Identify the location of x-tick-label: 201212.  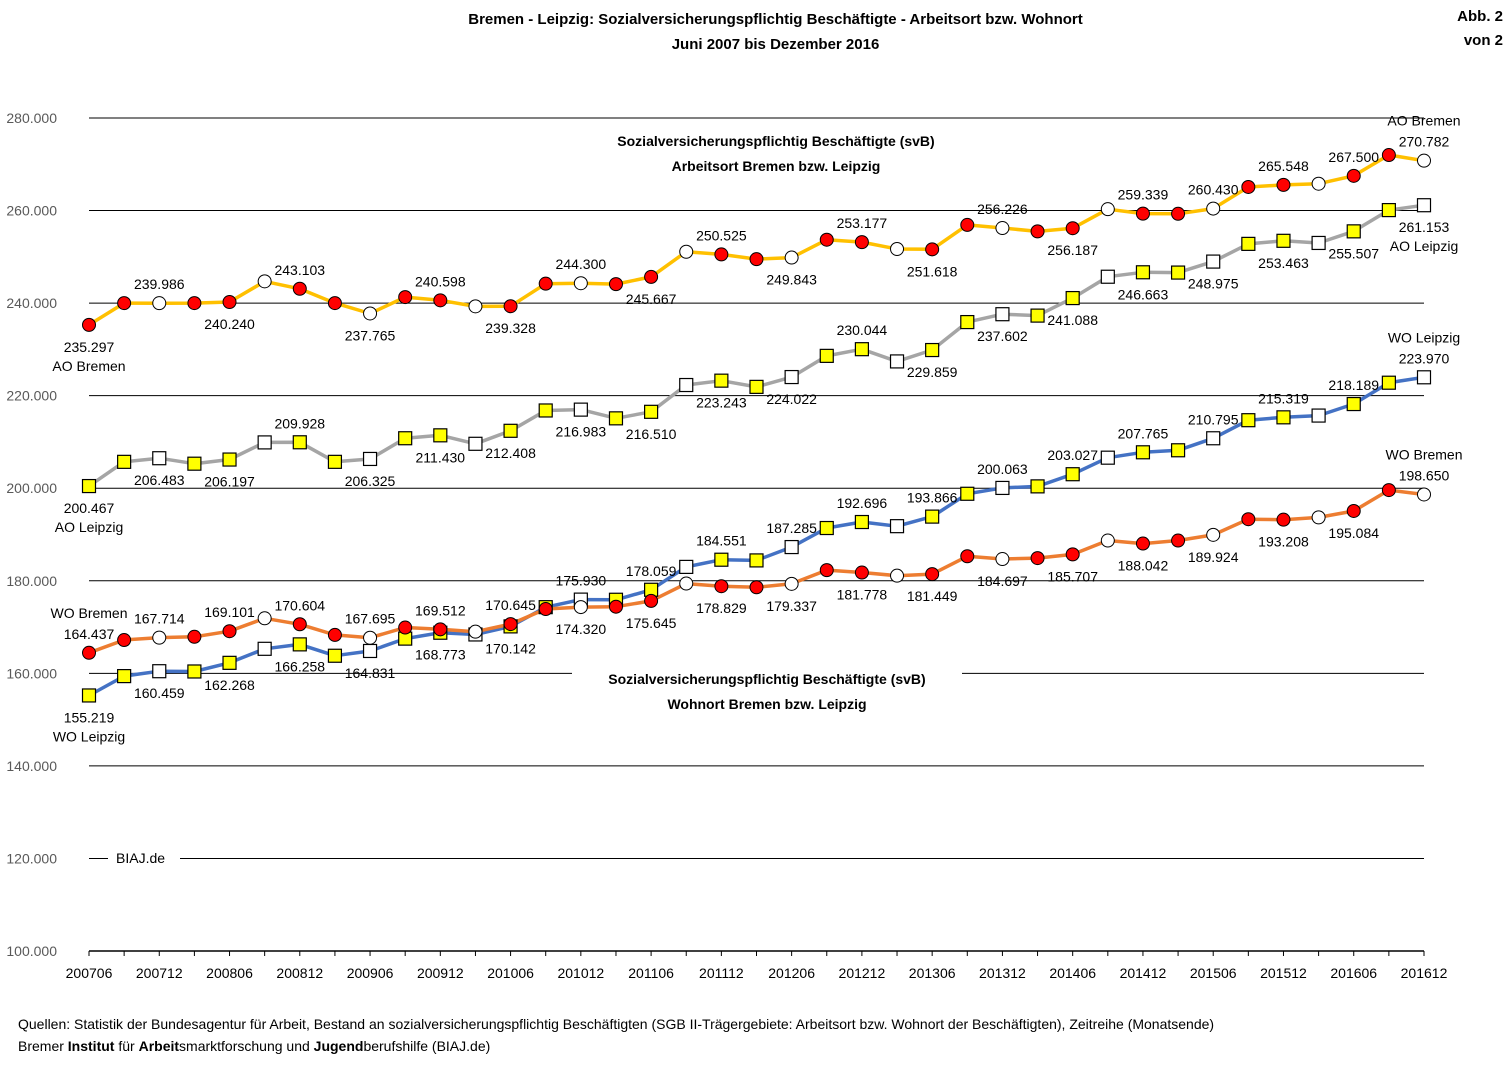
(862, 973).